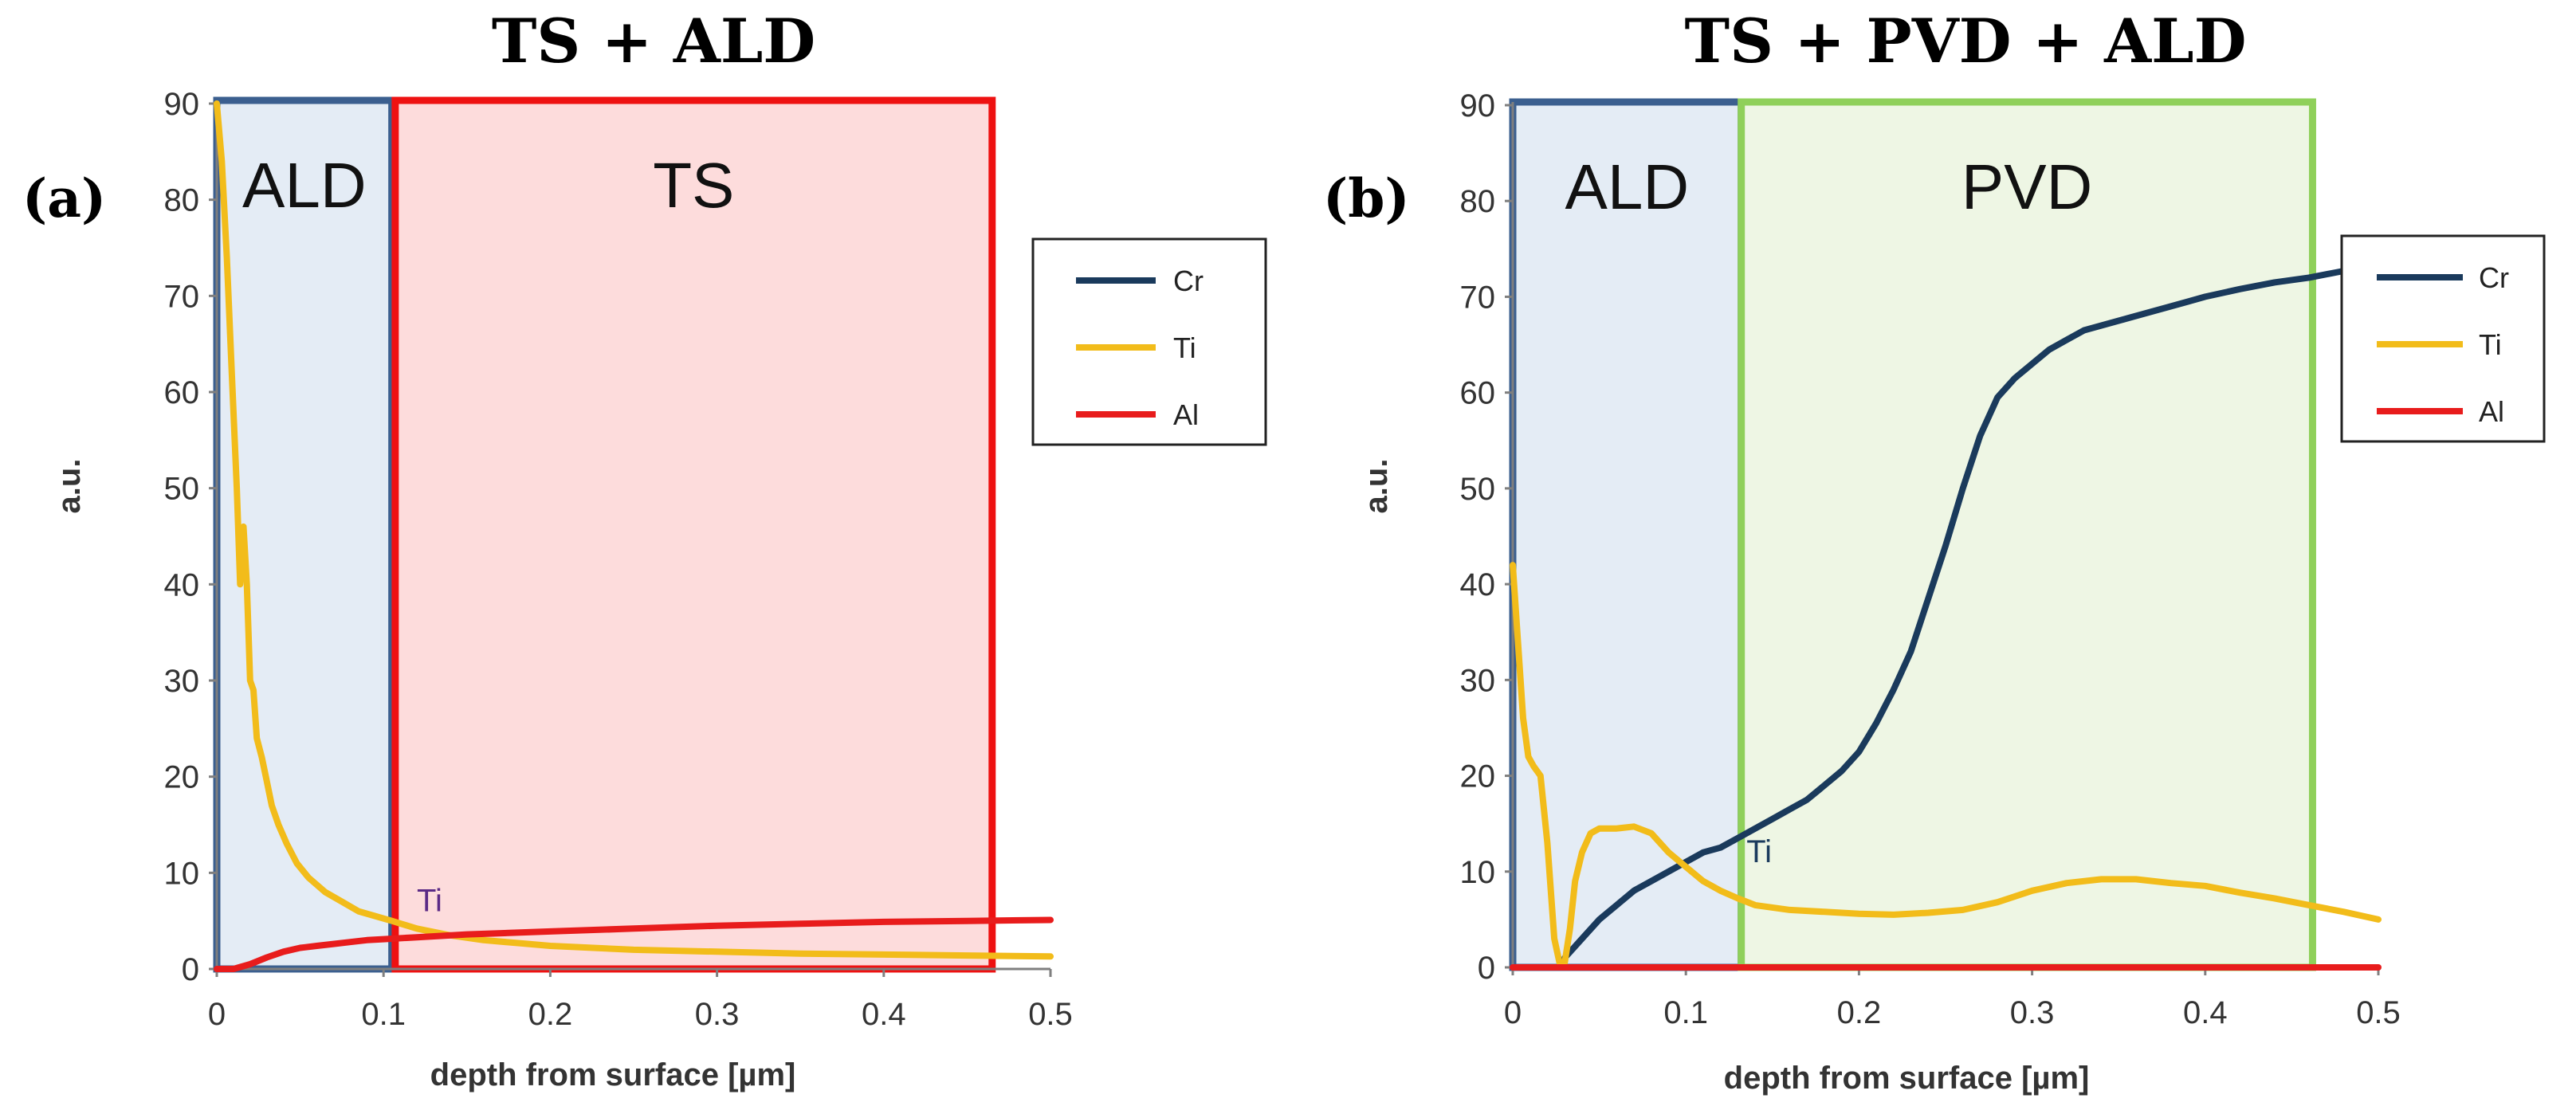  Describe the element at coordinates (1946, 764) in the screenshot. I see `series-line-ti-b` at that location.